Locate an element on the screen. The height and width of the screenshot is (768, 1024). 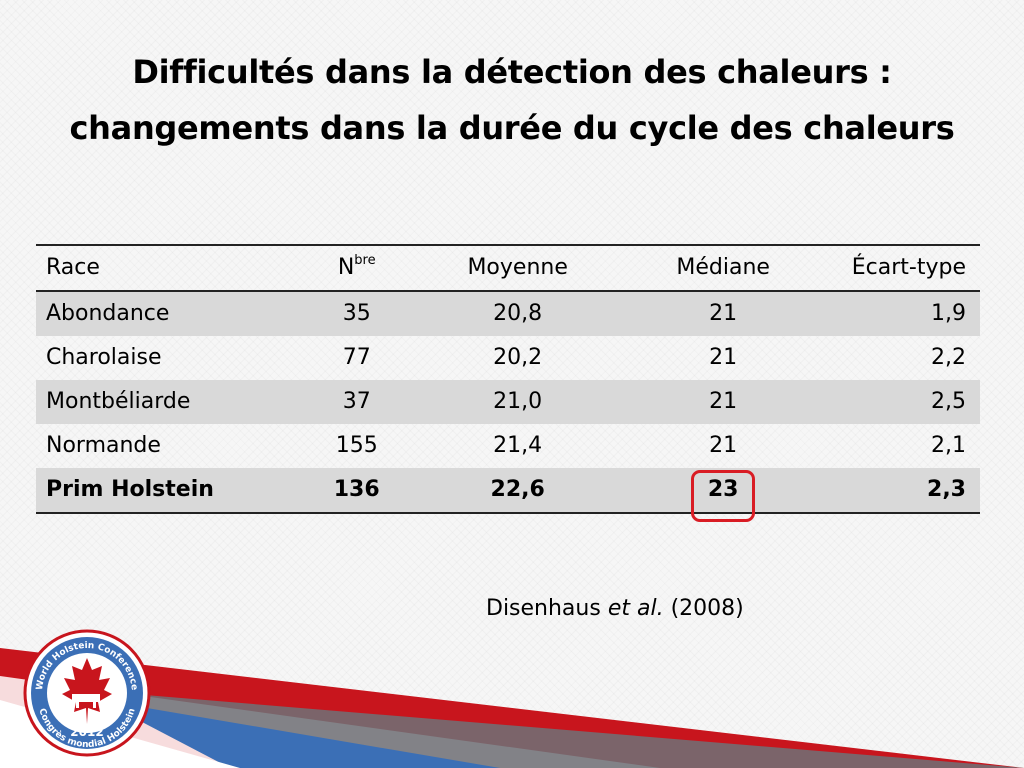
cell-count: 35 is located at coordinates (356, 313).